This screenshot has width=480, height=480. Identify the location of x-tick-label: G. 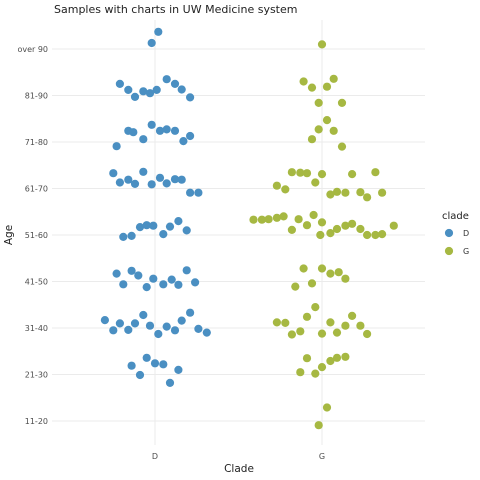
(322, 456).